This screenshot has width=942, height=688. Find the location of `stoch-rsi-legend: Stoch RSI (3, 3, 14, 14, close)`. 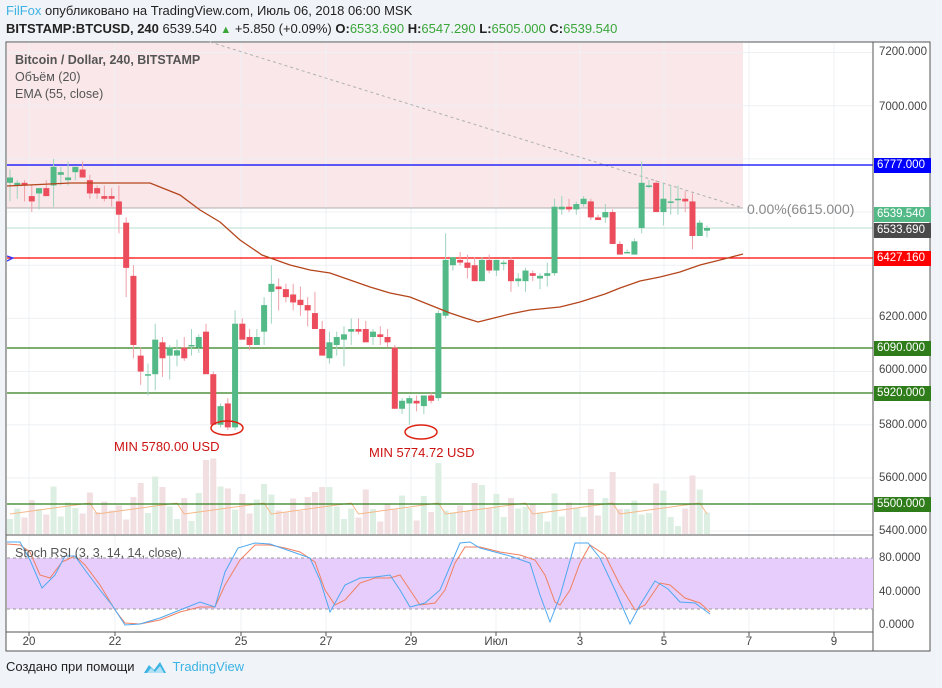

stoch-rsi-legend: Stoch RSI (3, 3, 14, 14, close) is located at coordinates (98, 553).